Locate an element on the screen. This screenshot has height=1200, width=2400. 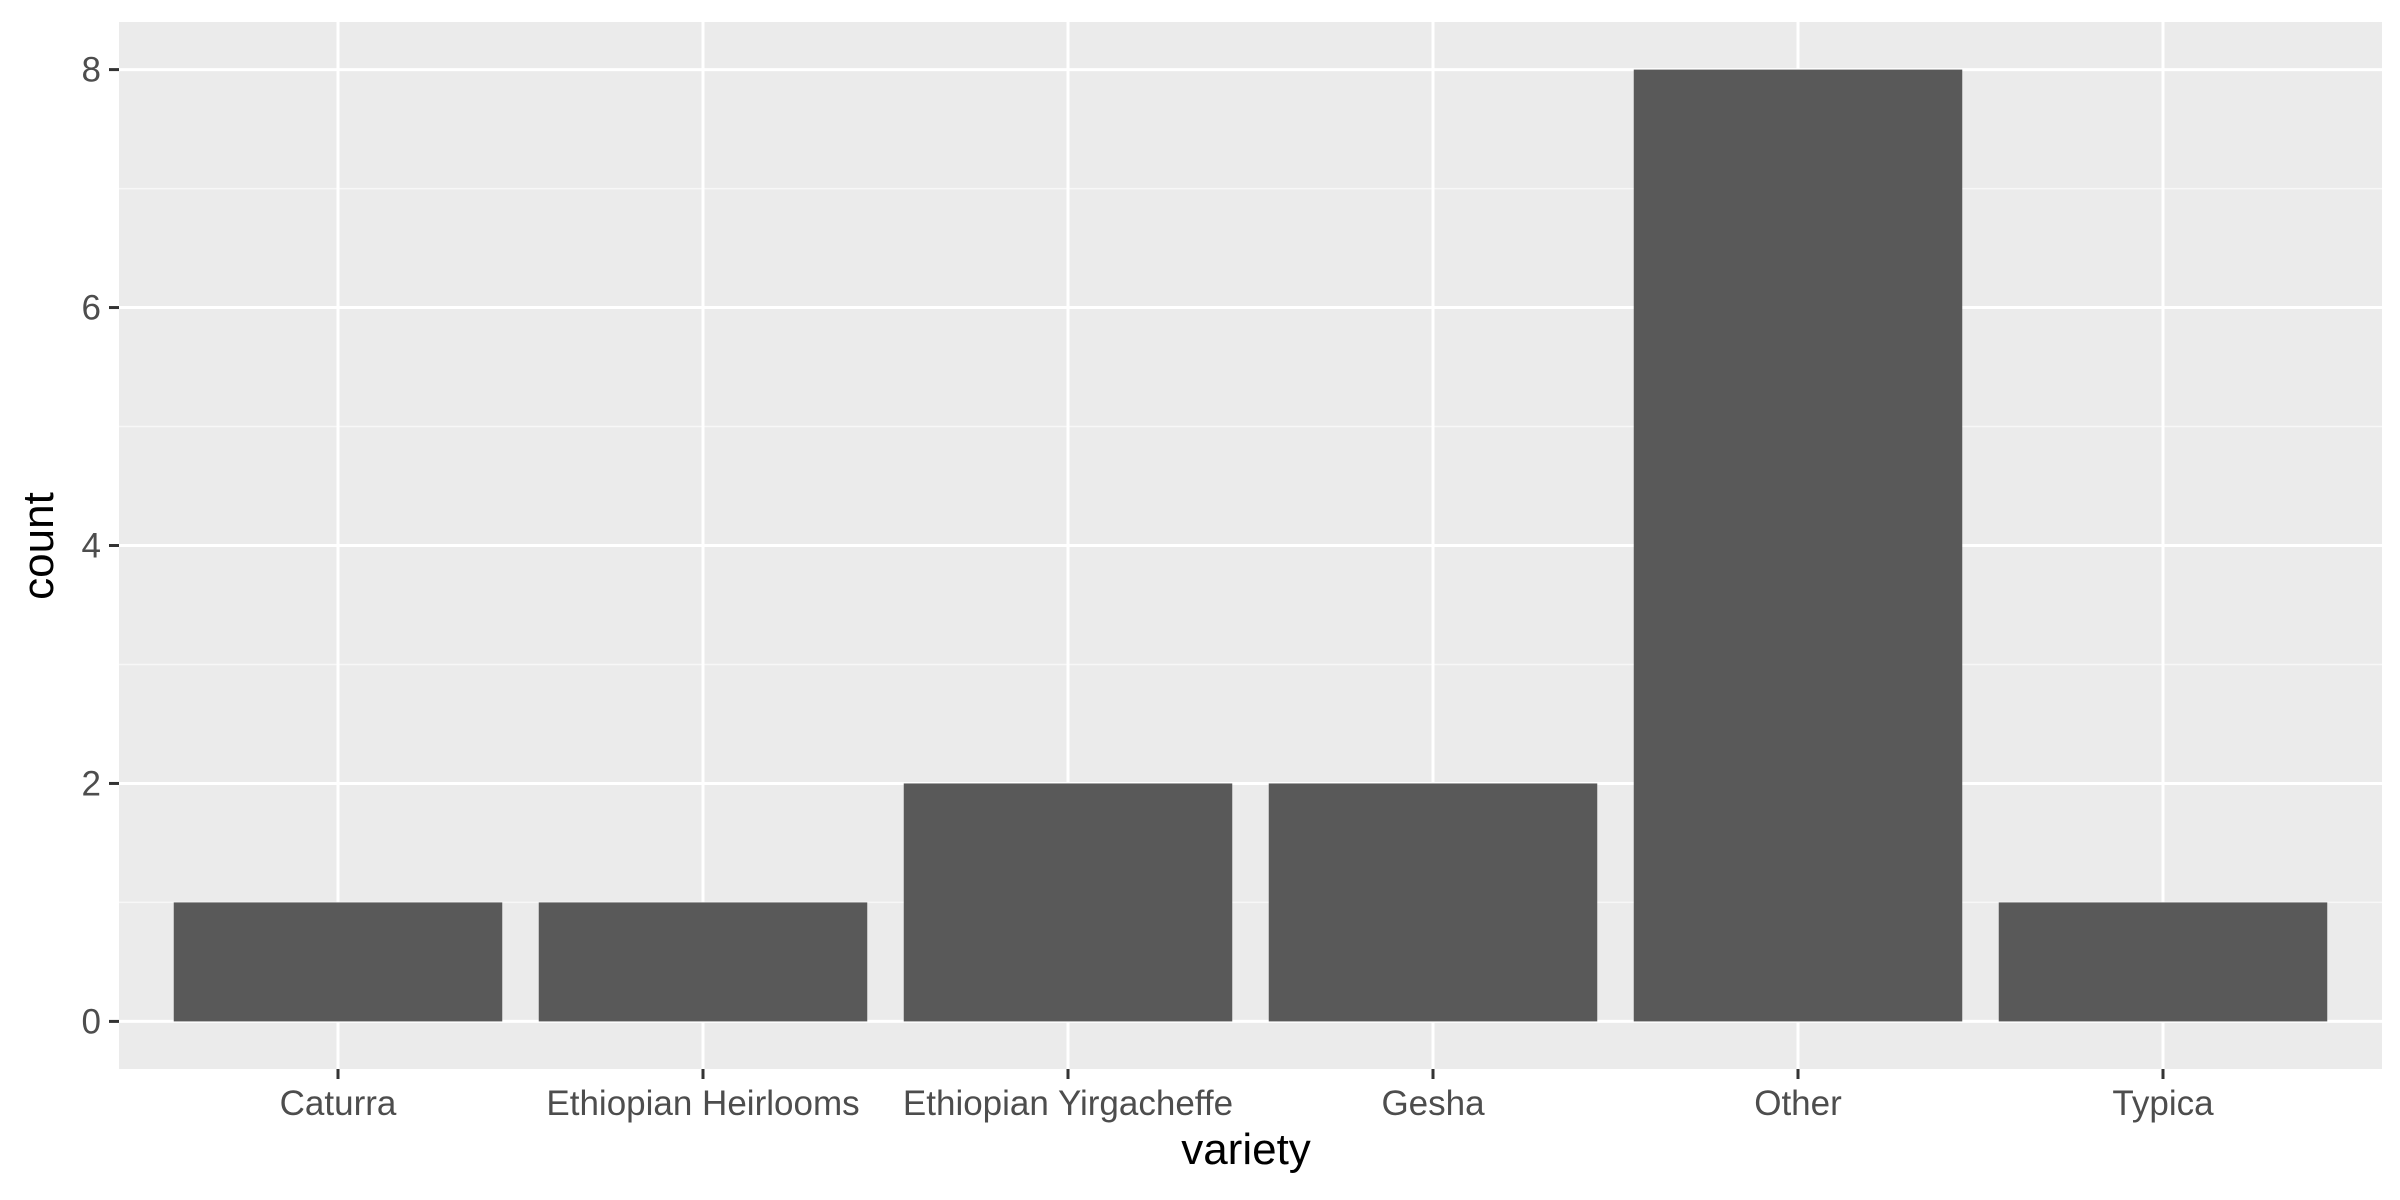
bar-caturra is located at coordinates (338, 962).